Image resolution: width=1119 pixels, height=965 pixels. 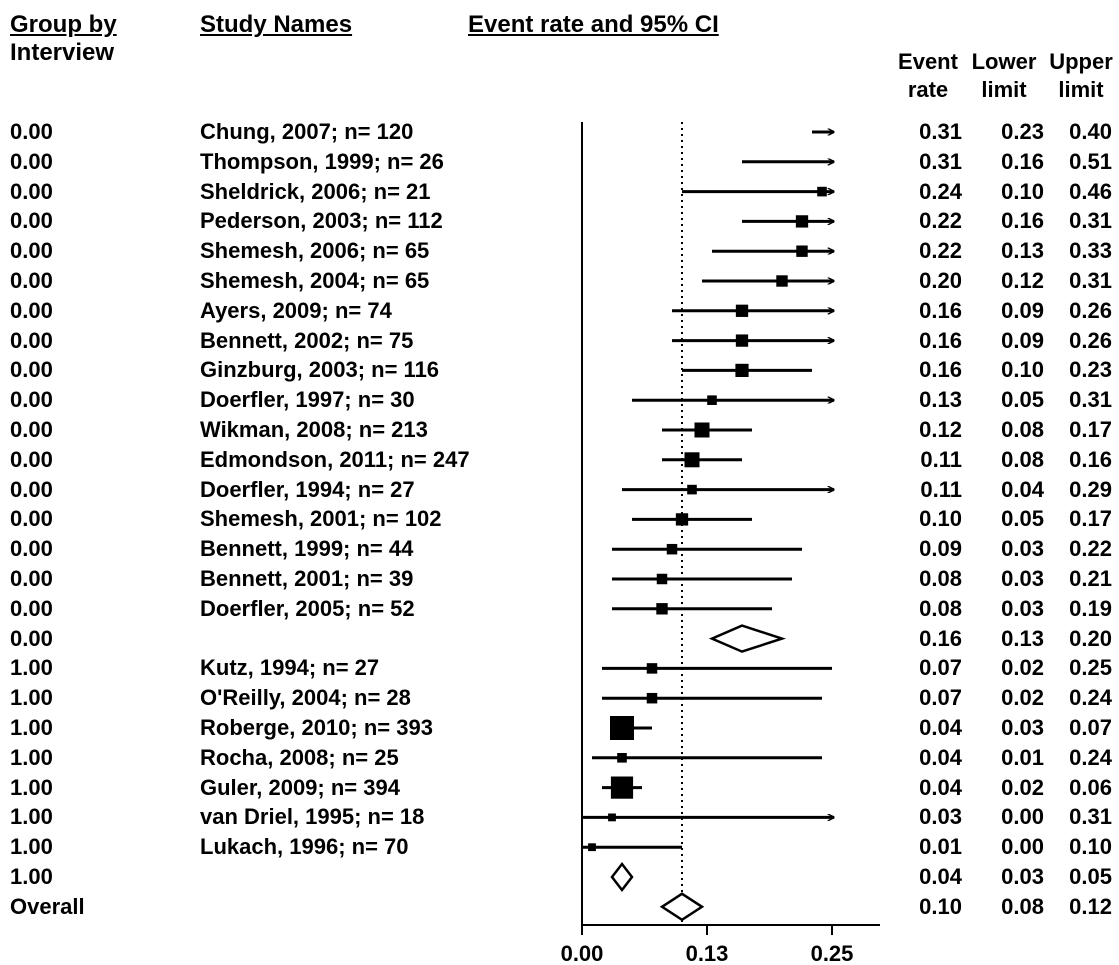 I want to click on lower-limit-header-line2: limit, so click(x=1004, y=89).